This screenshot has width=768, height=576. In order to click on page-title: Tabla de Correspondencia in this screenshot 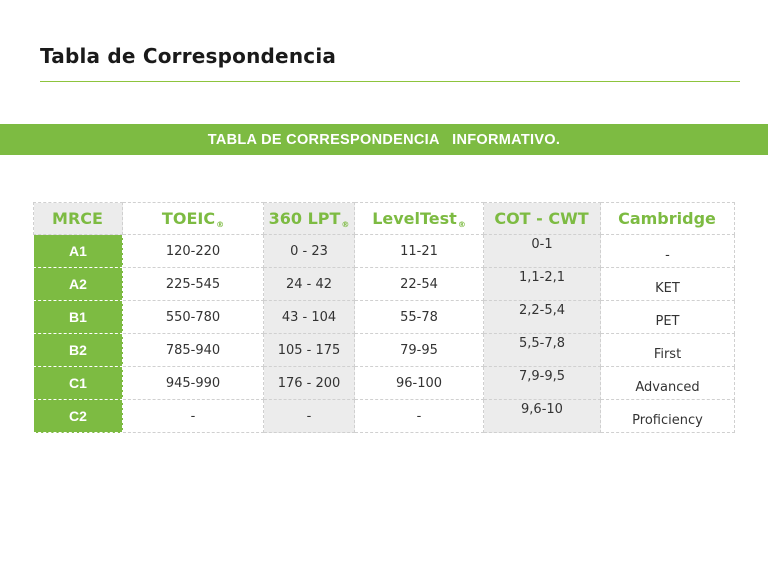, I will do `click(188, 56)`.